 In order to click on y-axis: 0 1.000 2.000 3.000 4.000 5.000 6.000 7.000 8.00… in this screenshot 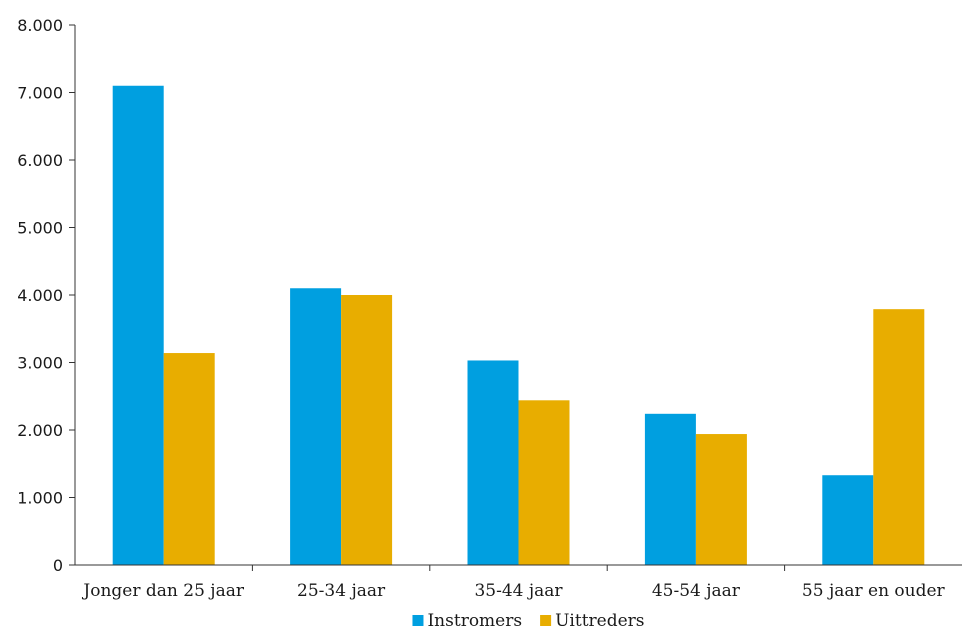, I will do `click(46, 295)`.